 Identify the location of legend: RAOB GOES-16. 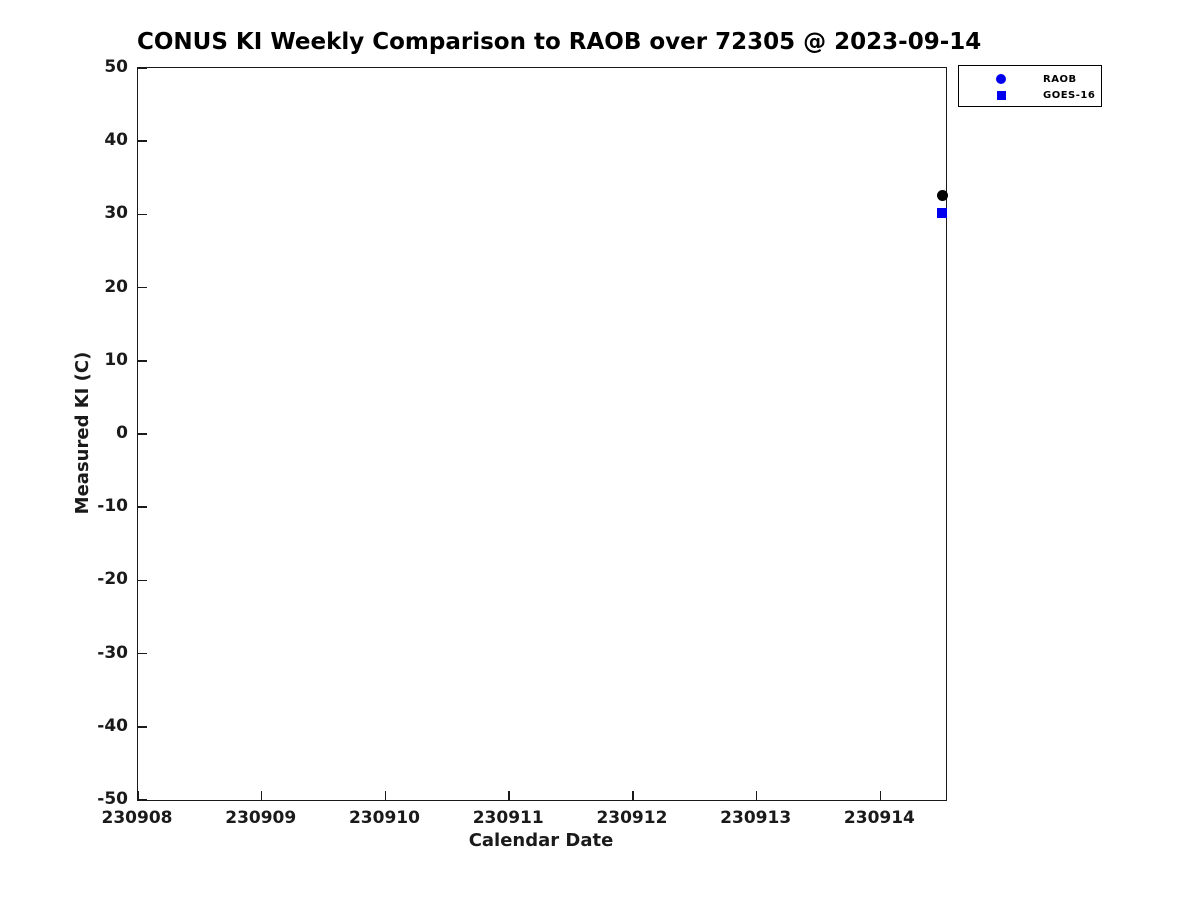
(1030, 86).